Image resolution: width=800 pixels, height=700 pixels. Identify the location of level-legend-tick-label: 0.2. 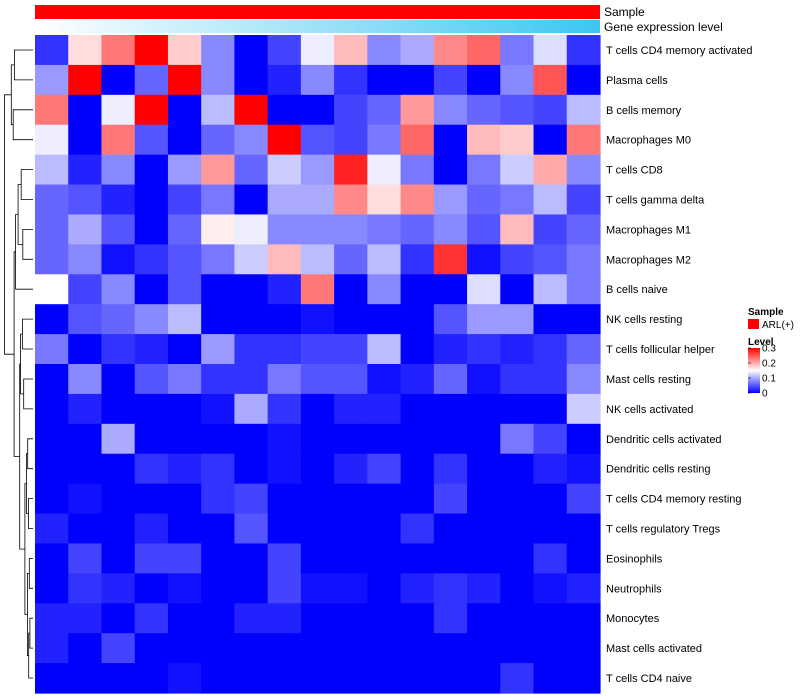
(769, 364).